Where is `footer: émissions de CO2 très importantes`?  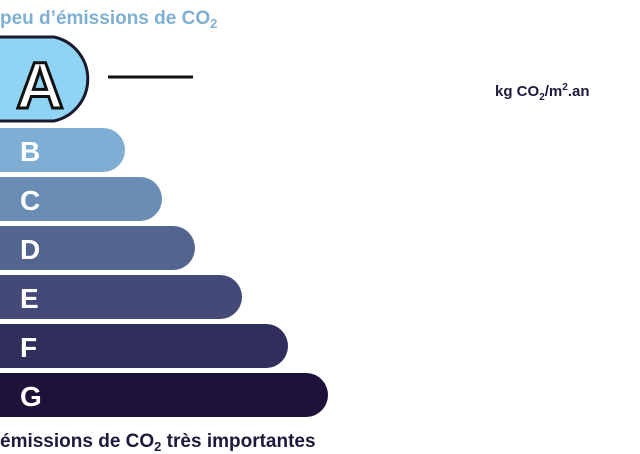
footer: émissions de CO2 très importantes is located at coordinates (158, 442).